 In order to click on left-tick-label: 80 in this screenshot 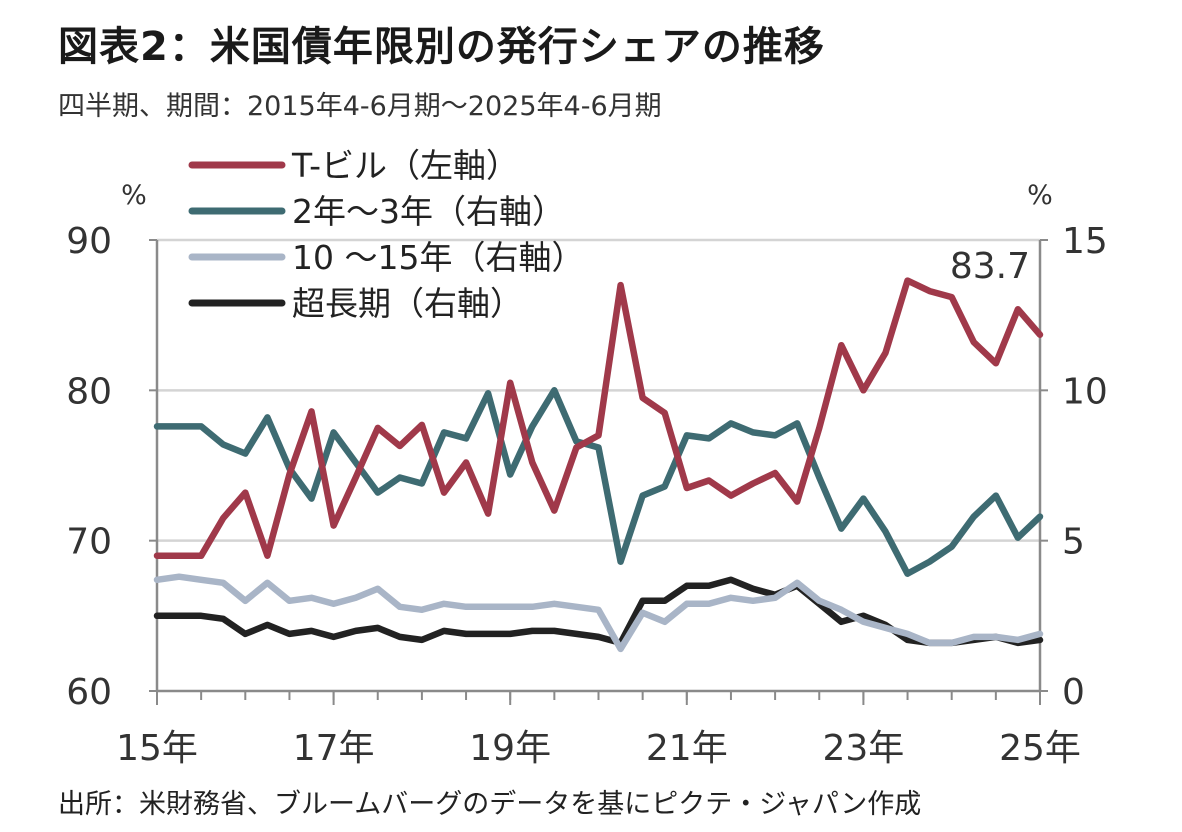, I will do `click(89, 391)`.